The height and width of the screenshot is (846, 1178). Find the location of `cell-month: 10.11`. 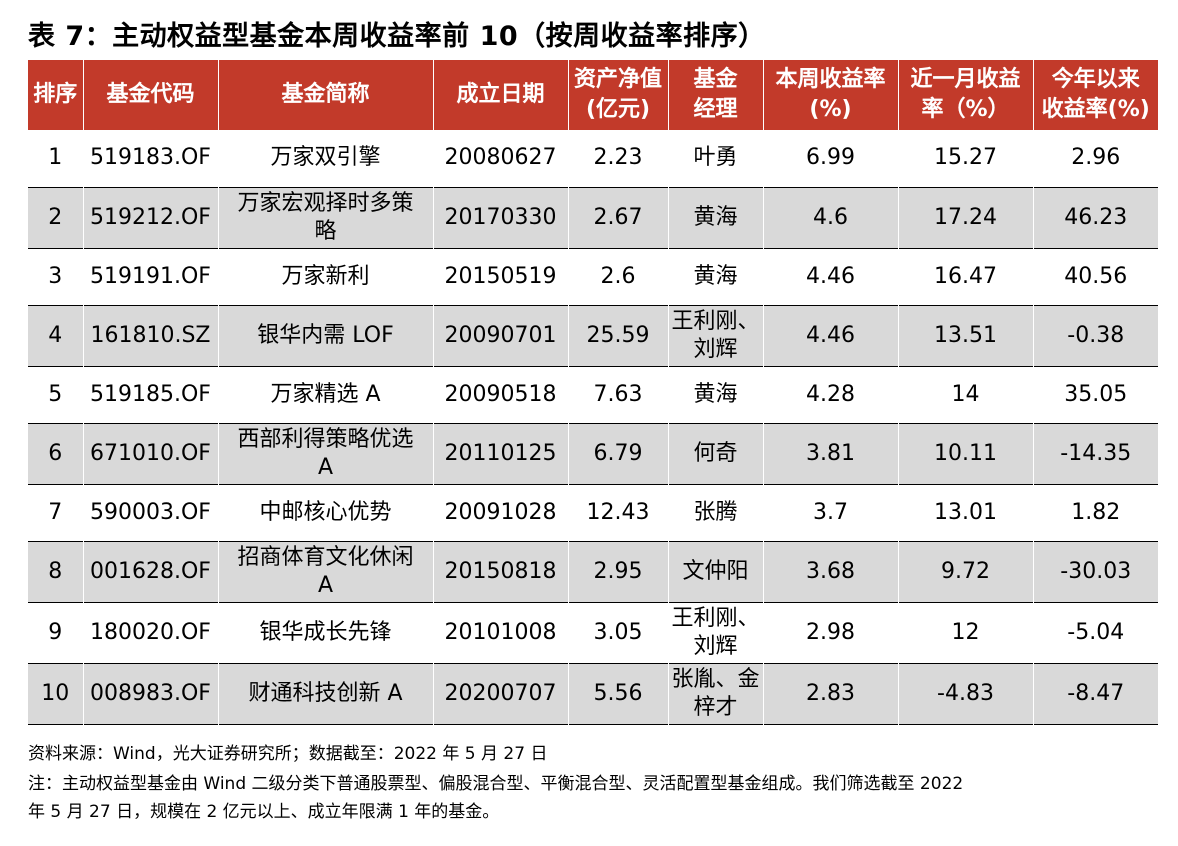

cell-month: 10.11 is located at coordinates (965, 453).